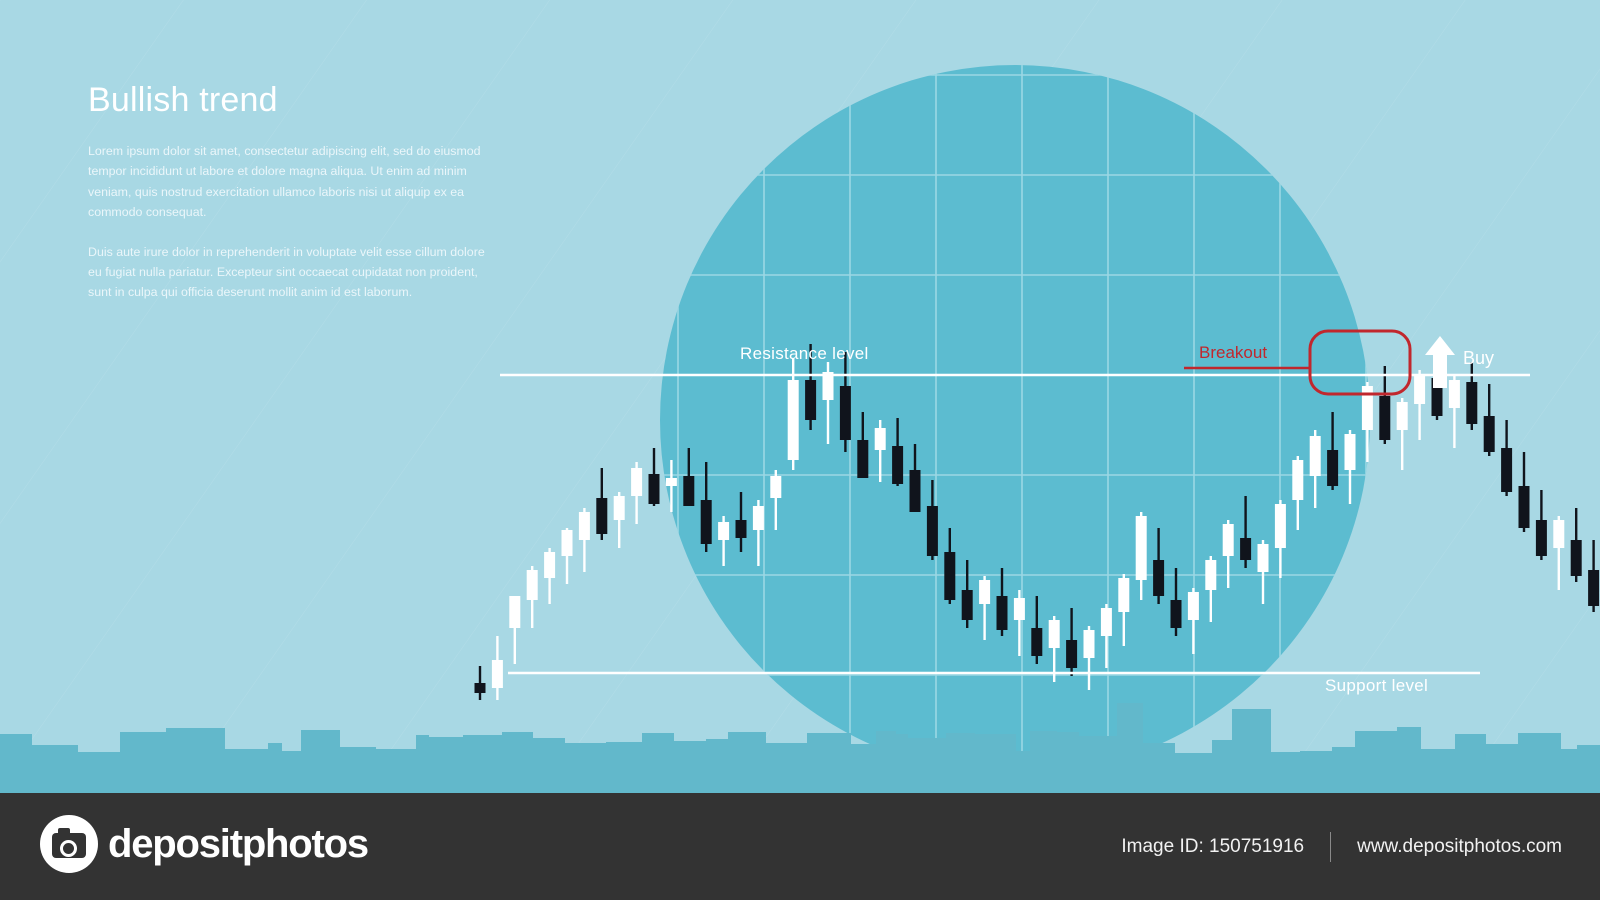 The width and height of the screenshot is (1600, 900). What do you see at coordinates (183, 100) in the screenshot?
I see `page-title: Bullish trend` at bounding box center [183, 100].